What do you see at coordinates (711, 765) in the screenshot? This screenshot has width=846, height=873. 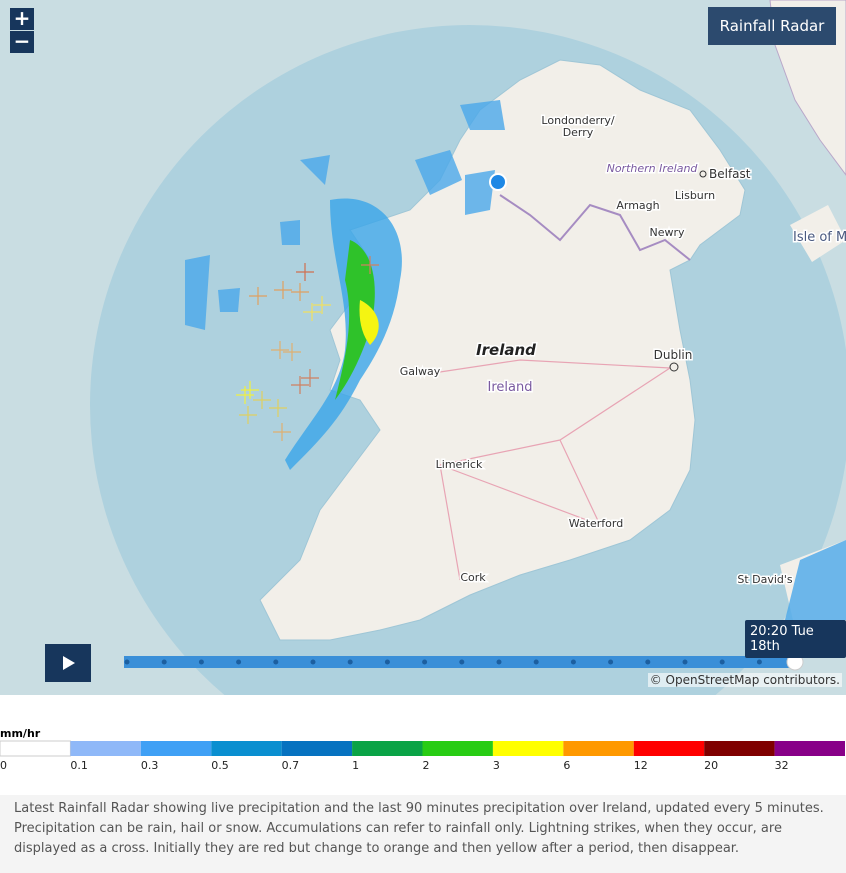 I see `legend-label: 20` at bounding box center [711, 765].